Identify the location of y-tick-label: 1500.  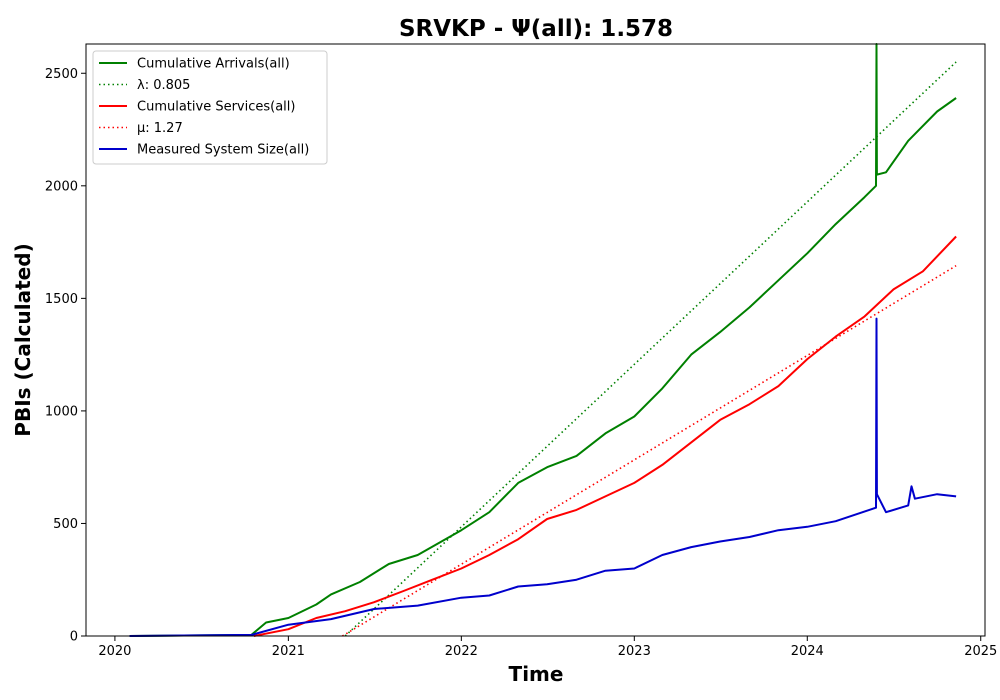
(61, 299).